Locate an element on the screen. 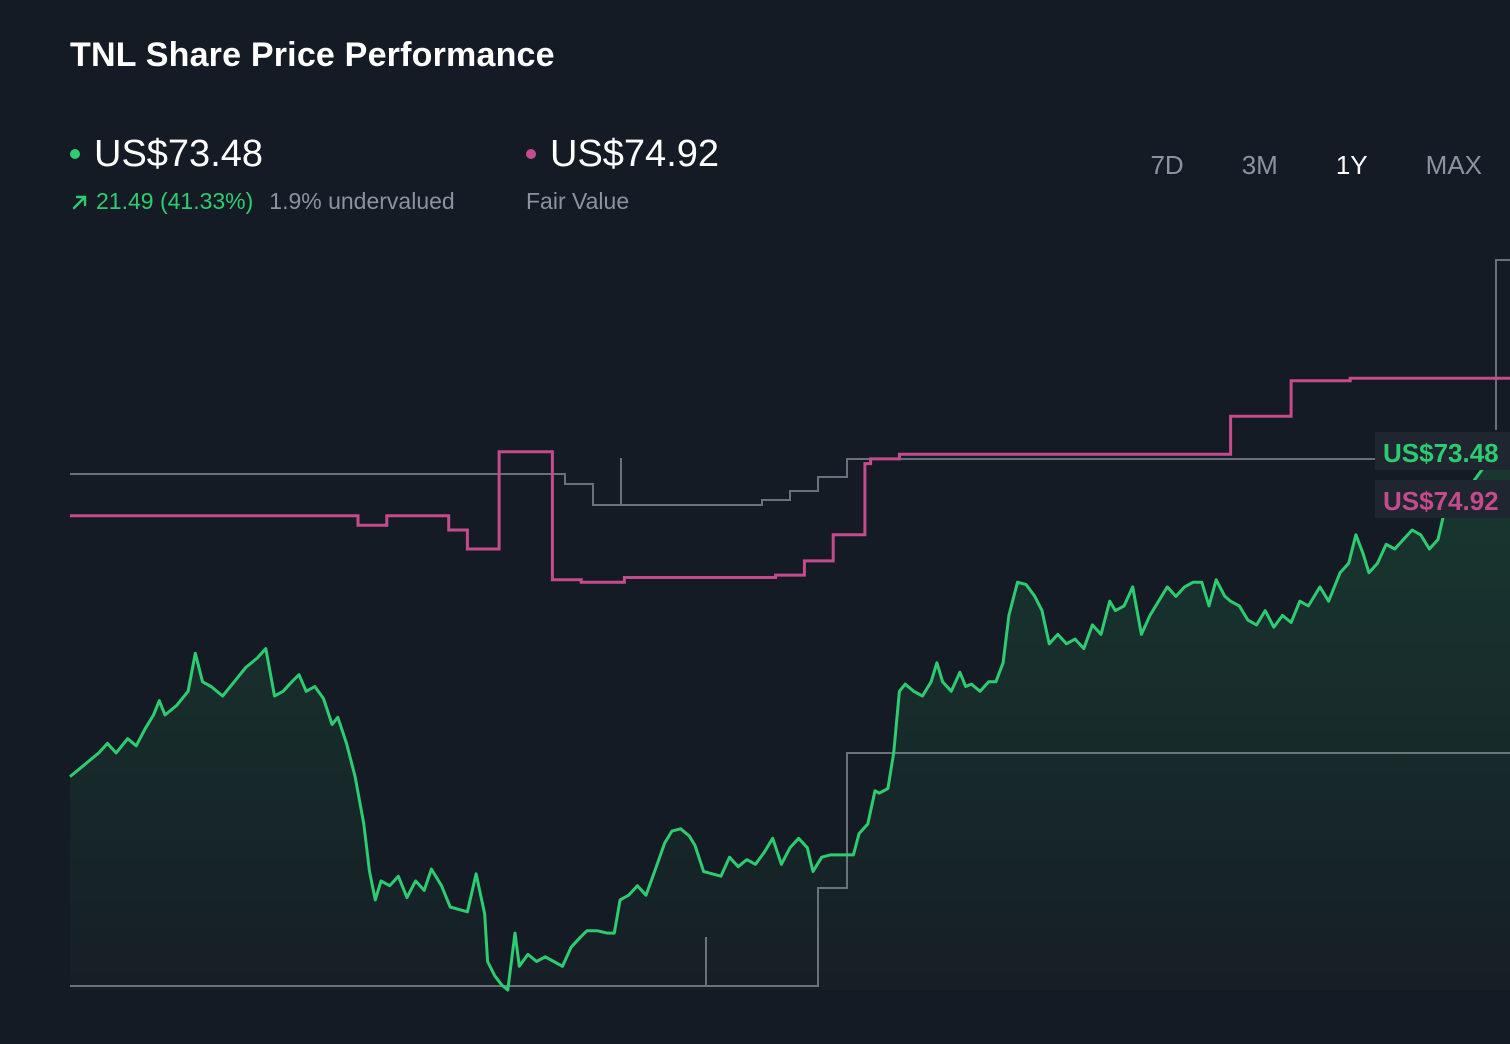 The height and width of the screenshot is (1044, 1510). price-change-text: 21.49 (41.33%) is located at coordinates (175, 201).